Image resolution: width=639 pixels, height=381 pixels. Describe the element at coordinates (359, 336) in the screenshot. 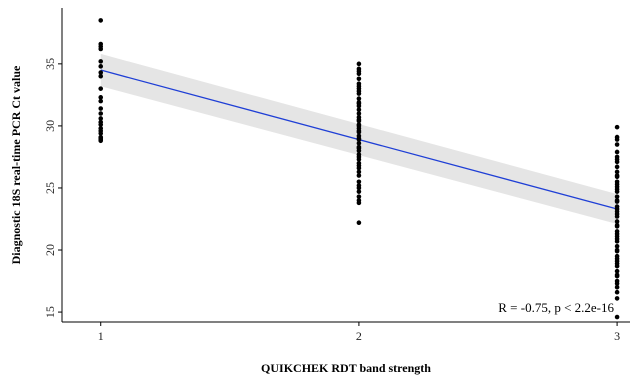

I see `x-tick-label: 2` at that location.